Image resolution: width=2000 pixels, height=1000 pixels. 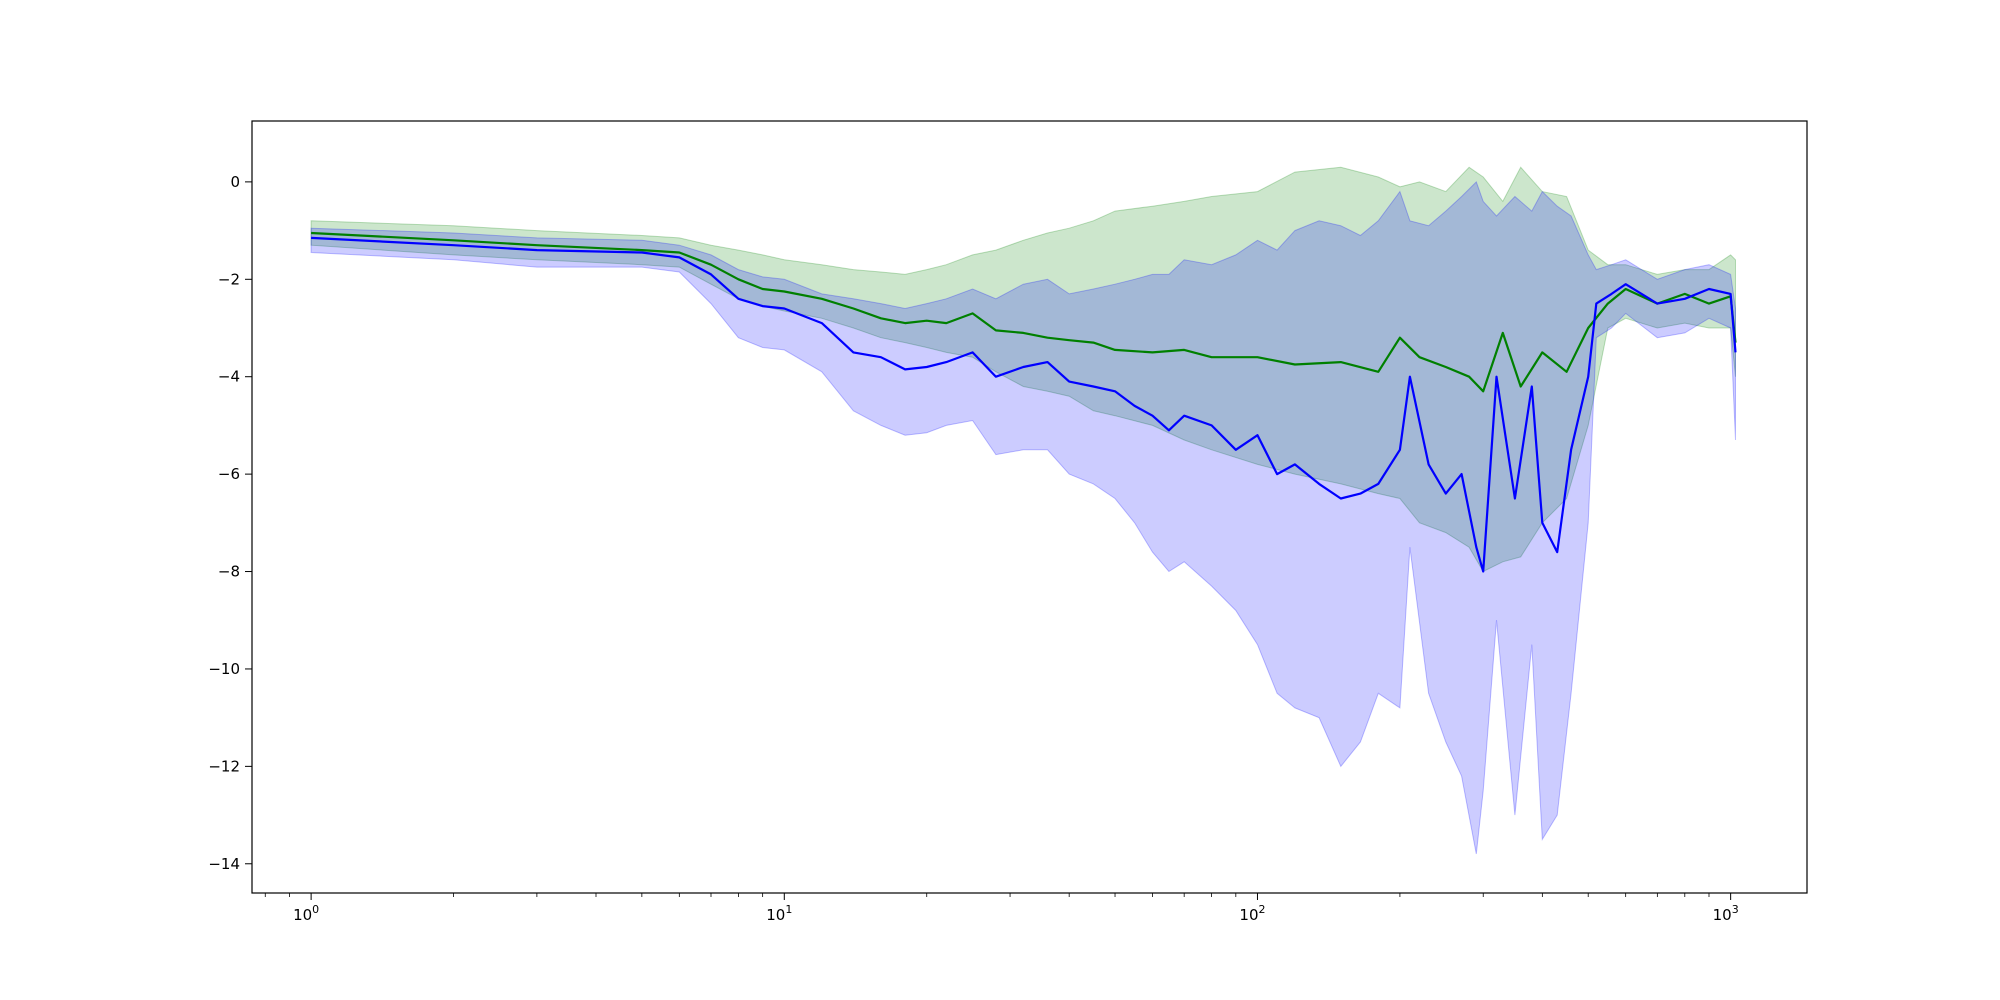 I want to click on y-tick-label: −14, so click(x=224, y=864).